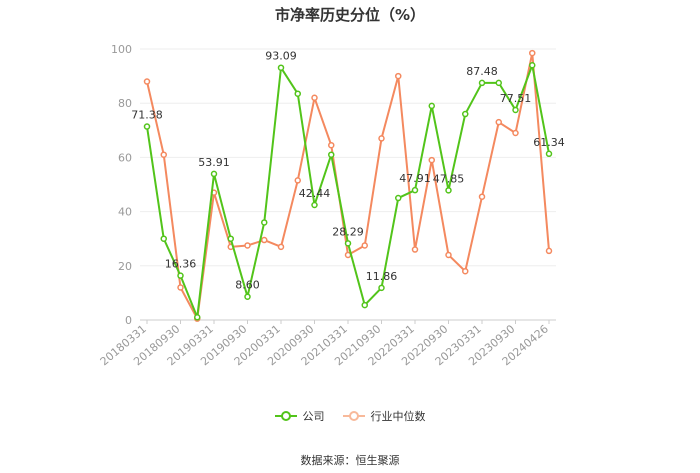 Image resolution: width=700 pixels, height=473 pixels. I want to click on data-label: 93.09, so click(281, 56).